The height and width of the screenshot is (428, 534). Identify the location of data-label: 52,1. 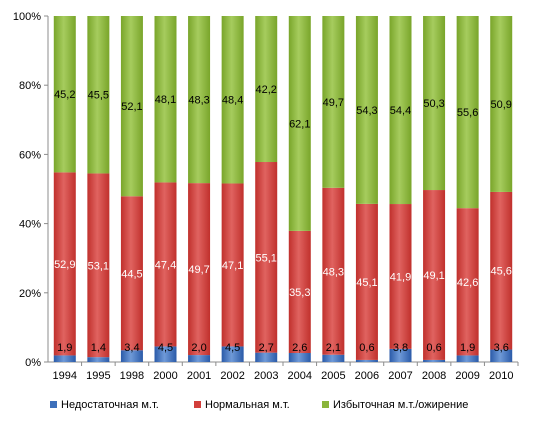
(131, 107).